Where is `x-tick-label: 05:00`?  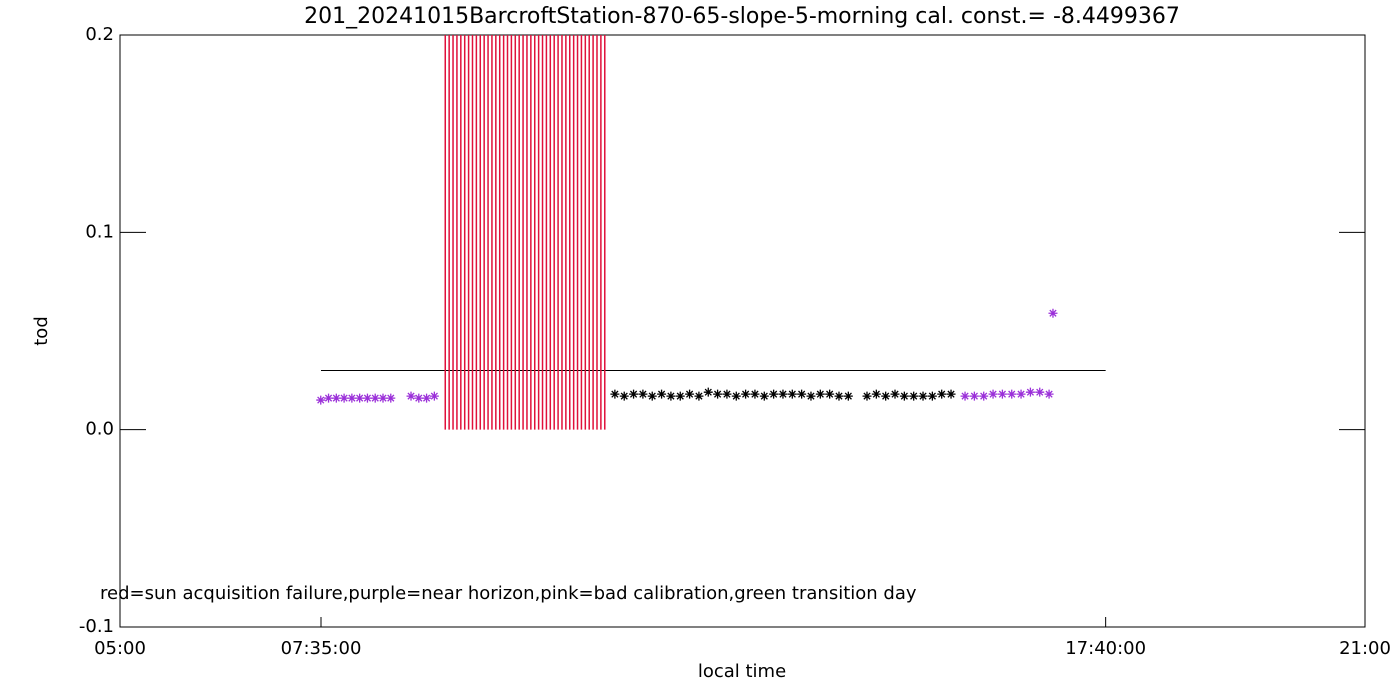
x-tick-label: 05:00 is located at coordinates (120, 648).